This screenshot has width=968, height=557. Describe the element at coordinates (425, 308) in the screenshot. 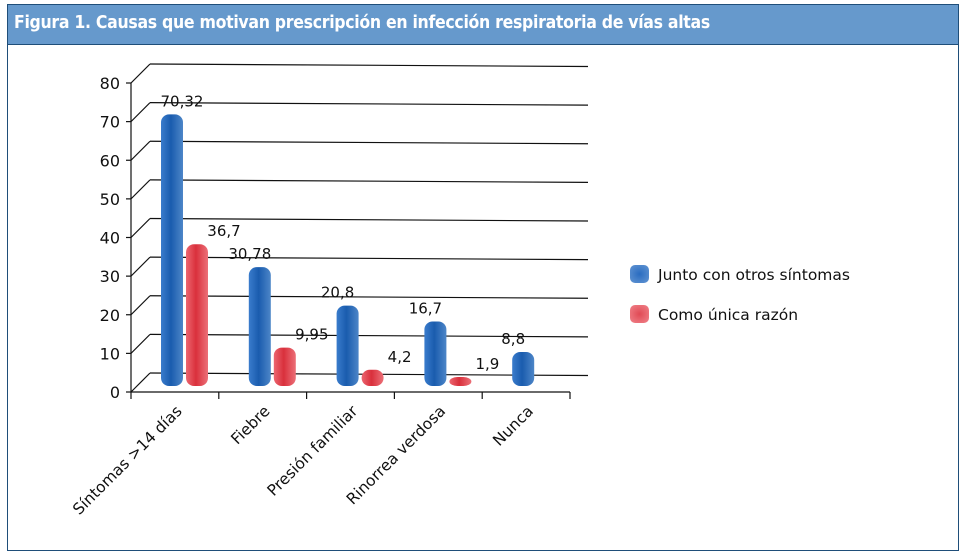

I see `data-label: 16,7` at that location.